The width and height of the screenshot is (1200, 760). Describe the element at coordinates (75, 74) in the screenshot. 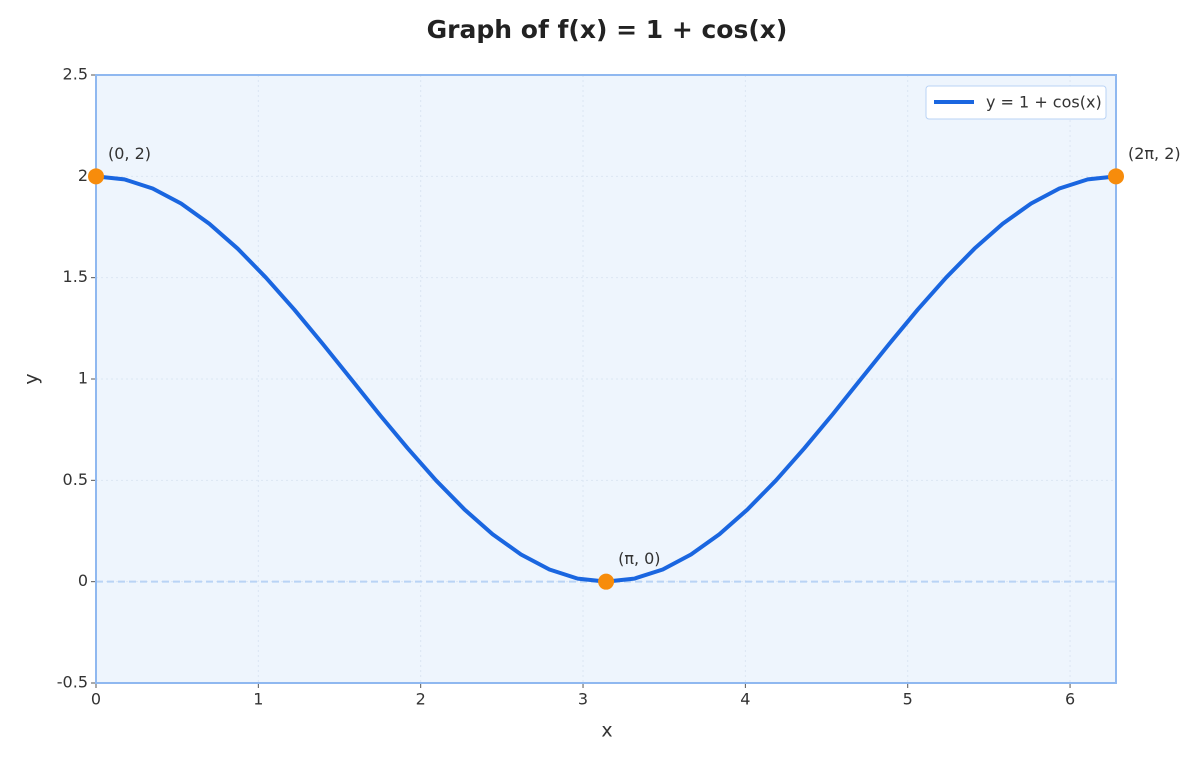

I see `y-tick-label: 2.5` at that location.